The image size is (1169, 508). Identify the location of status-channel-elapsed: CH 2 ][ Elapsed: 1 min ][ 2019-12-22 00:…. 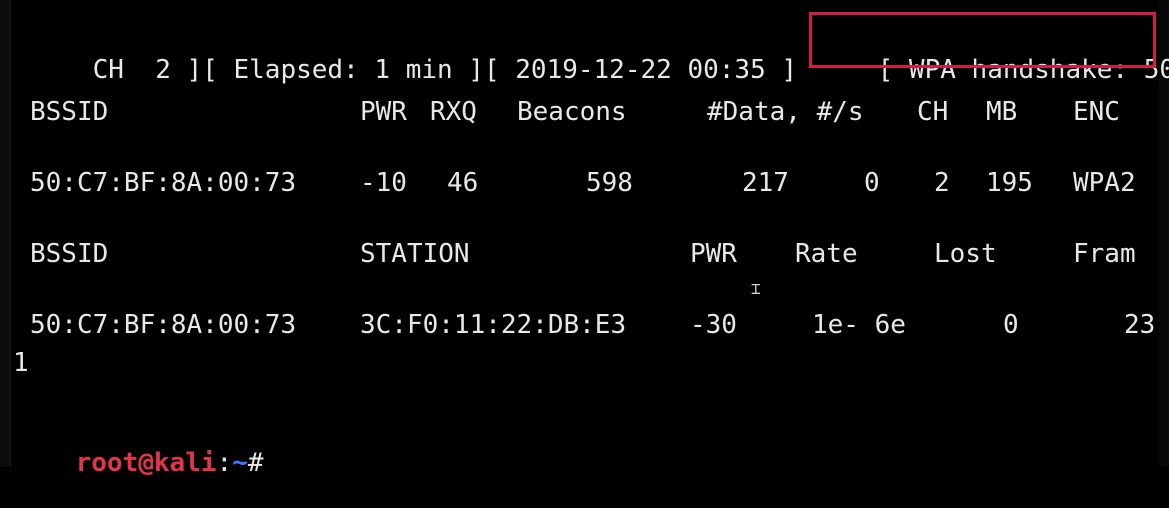
(445, 70).